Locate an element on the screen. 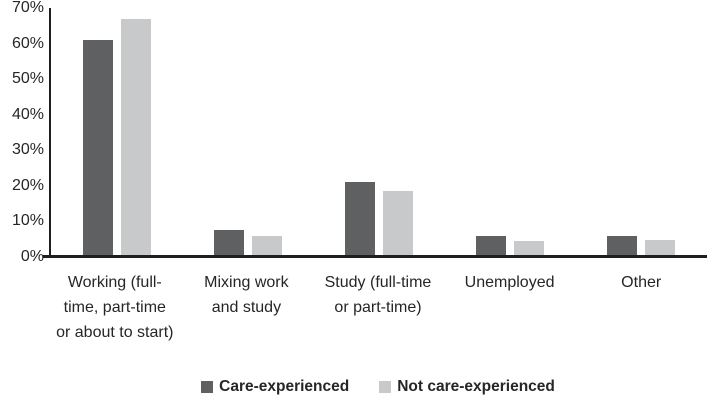  x-axis-category-label: Study (full-time or part-time) is located at coordinates (378, 295).